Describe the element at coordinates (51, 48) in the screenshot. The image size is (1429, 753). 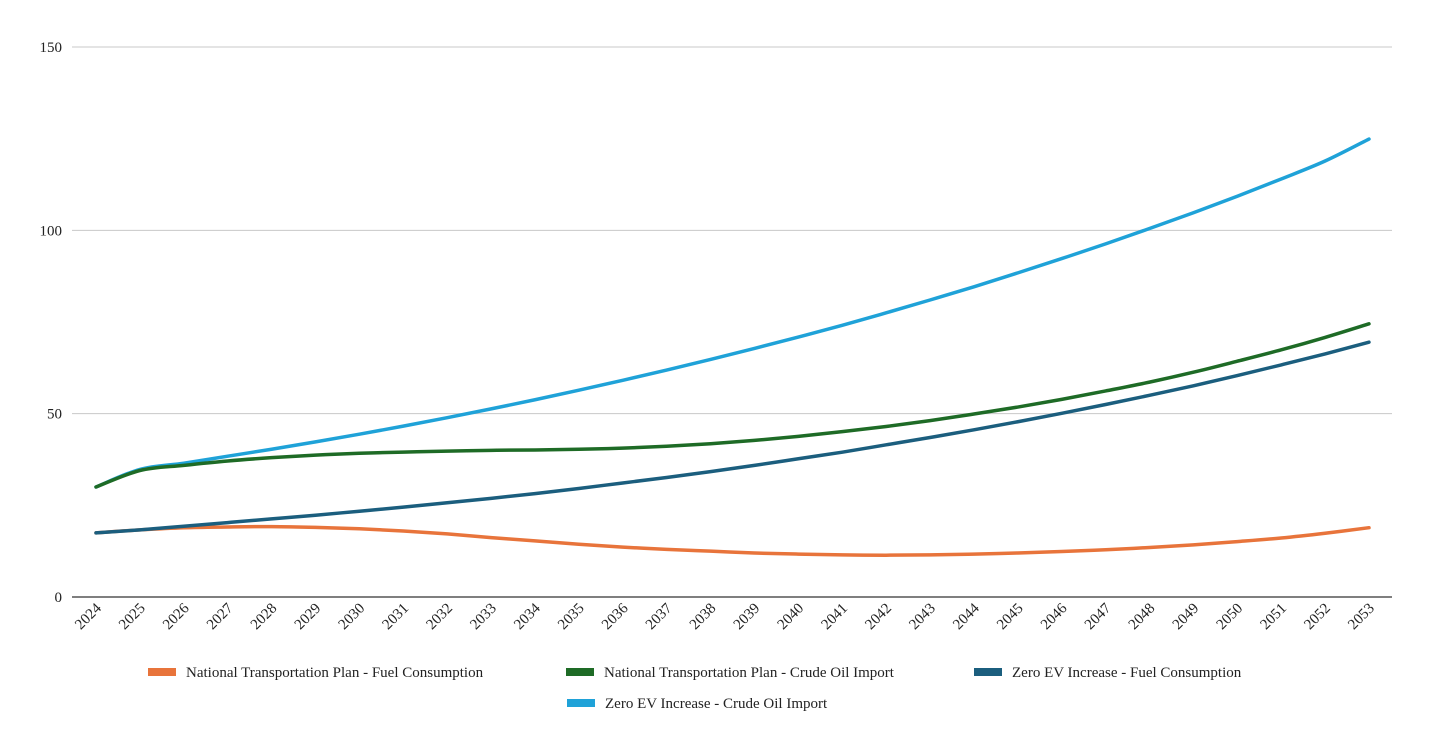
I see `y-tick-label: 150` at that location.